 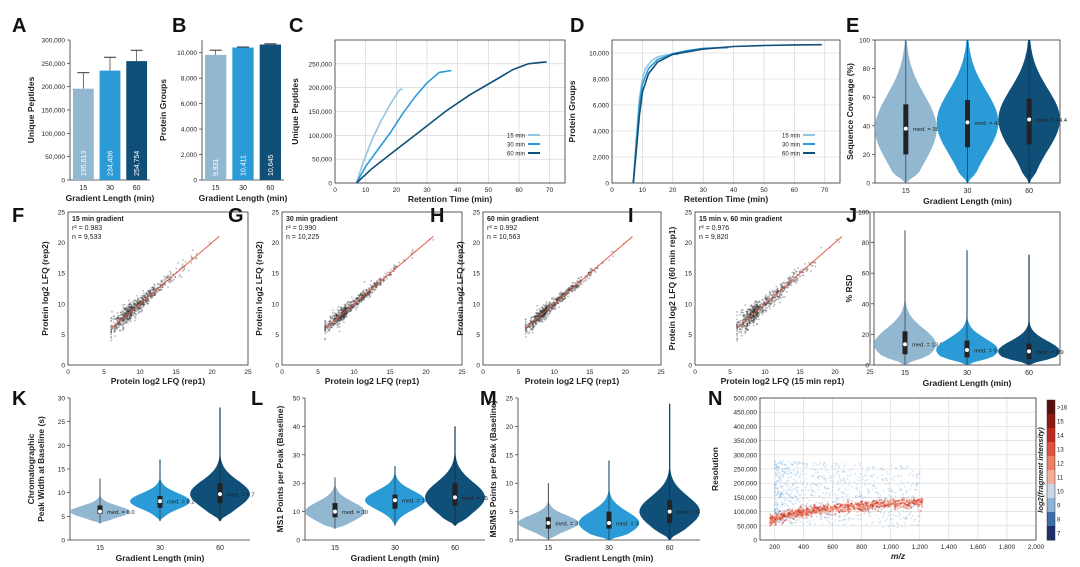 What do you see at coordinates (321, 112) in the screenshot?
I see `y-tick-label: 150,000` at bounding box center [321, 112].